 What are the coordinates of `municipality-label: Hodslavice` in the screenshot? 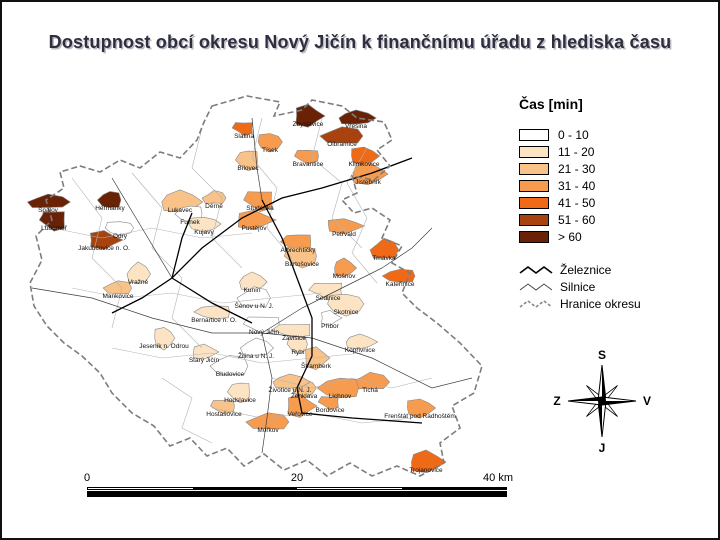 It's located at (240, 400).